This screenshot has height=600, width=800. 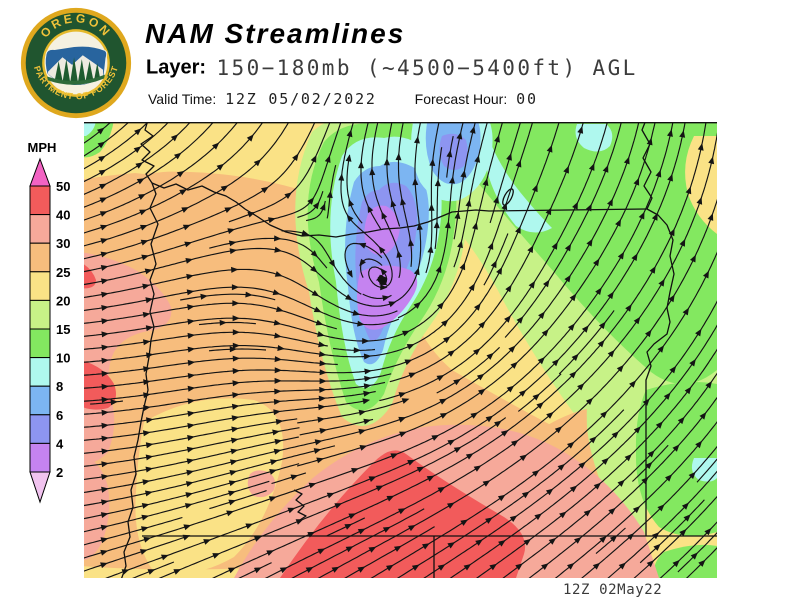 What do you see at coordinates (59, 415) in the screenshot?
I see `legend-tick-label: 6` at bounding box center [59, 415].